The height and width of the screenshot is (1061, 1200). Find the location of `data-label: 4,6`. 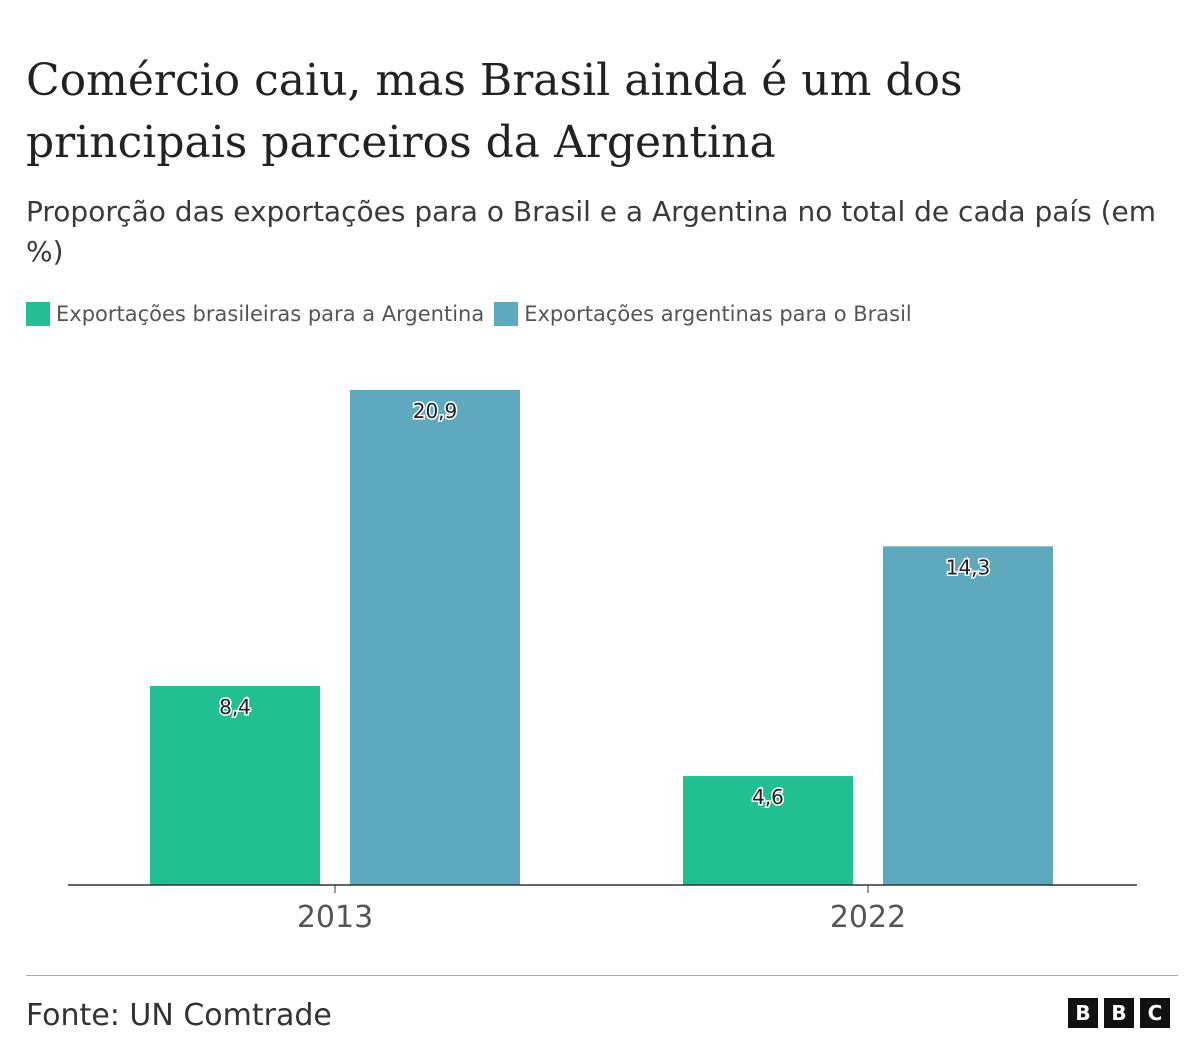

data-label: 4,6 is located at coordinates (768, 797).